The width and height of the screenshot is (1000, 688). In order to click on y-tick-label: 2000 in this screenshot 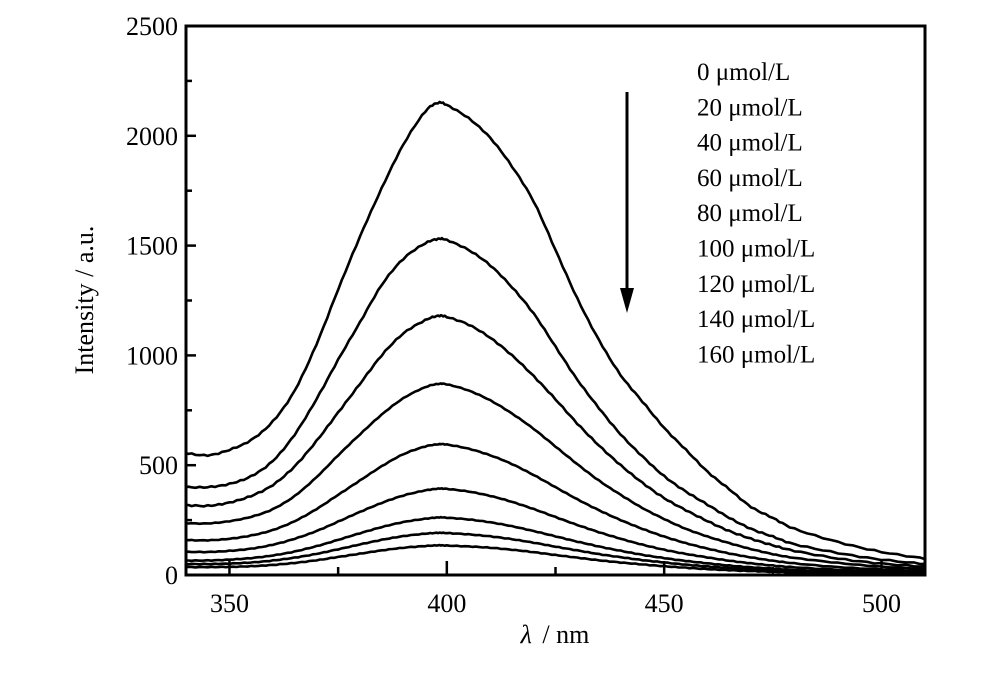, I will do `click(152, 136)`.